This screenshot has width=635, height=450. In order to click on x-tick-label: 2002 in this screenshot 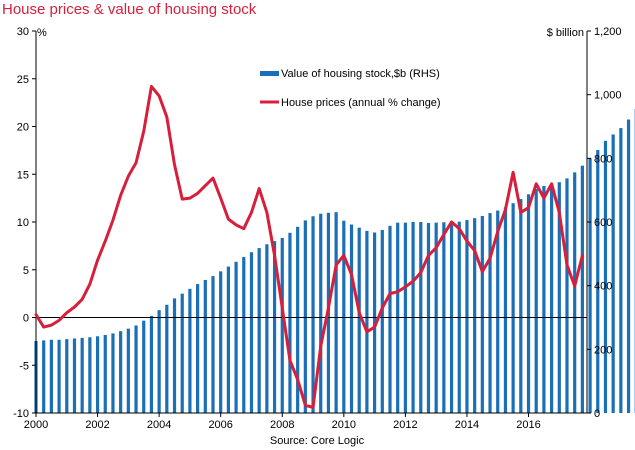, I will do `click(97, 425)`.